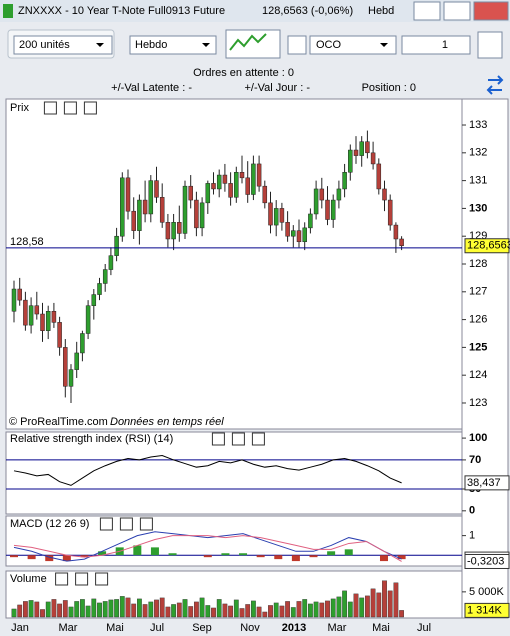 The width and height of the screenshot is (510, 636). What do you see at coordinates (68, 628) in the screenshot?
I see `x-tick-label: Mar` at bounding box center [68, 628].